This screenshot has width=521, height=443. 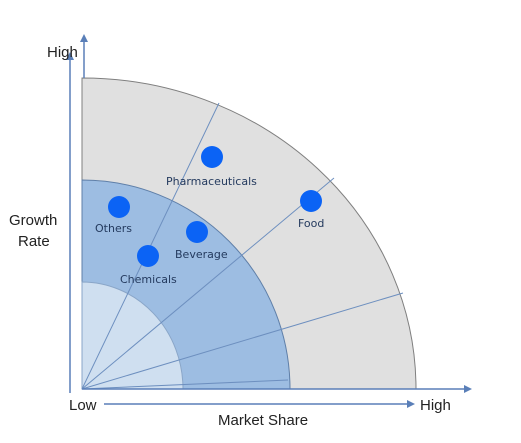 What do you see at coordinates (148, 256) in the screenshot?
I see `point-chemicals` at bounding box center [148, 256].